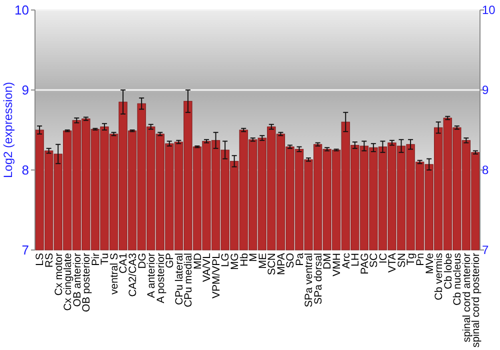 This screenshot has width=500, height=350. What do you see at coordinates (170, 260) in the screenshot?
I see `x-tick-label: GP` at bounding box center [170, 260].